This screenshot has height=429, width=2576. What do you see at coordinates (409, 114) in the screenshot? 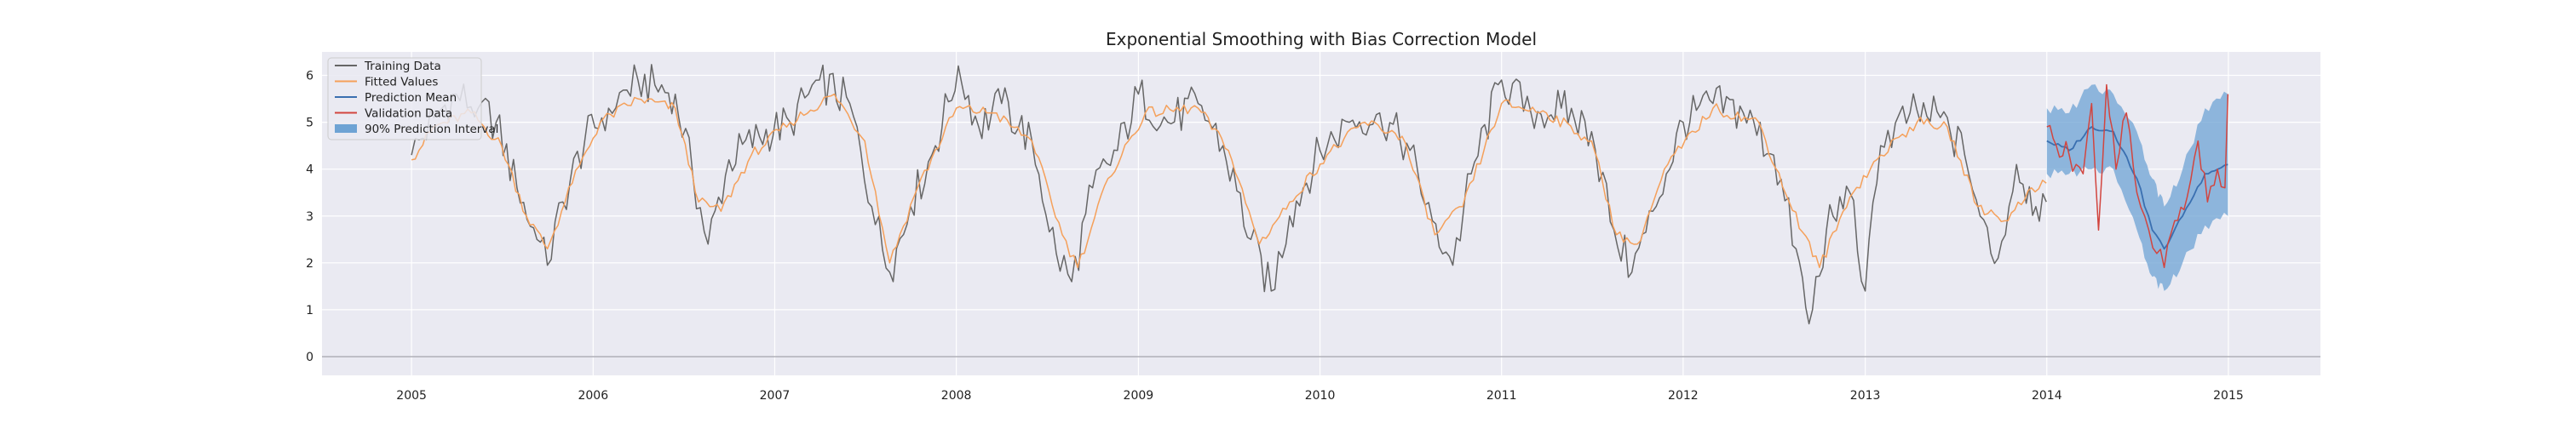
I see `legend-label: Validation Data` at bounding box center [409, 114].